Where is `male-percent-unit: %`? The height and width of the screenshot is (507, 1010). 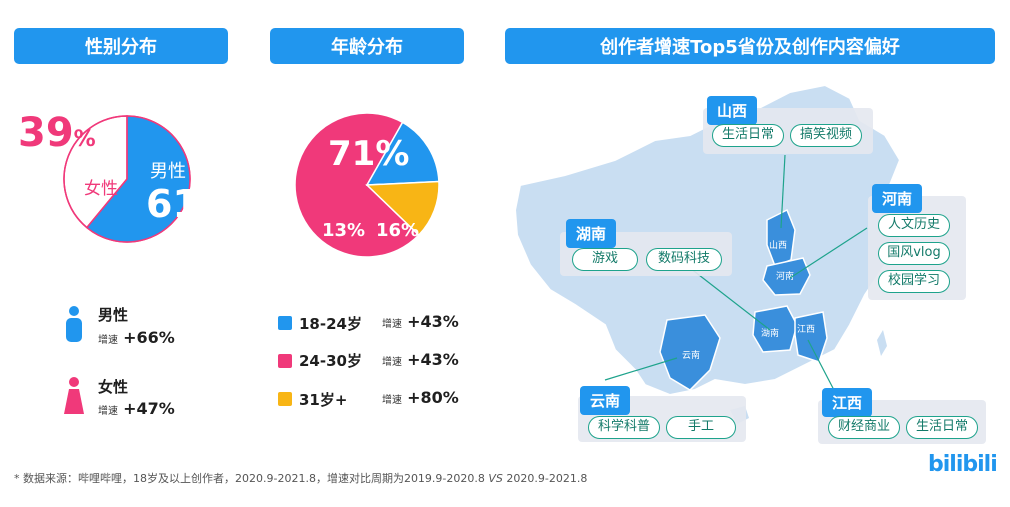 male-percent-unit: % is located at coordinates (209, 210).